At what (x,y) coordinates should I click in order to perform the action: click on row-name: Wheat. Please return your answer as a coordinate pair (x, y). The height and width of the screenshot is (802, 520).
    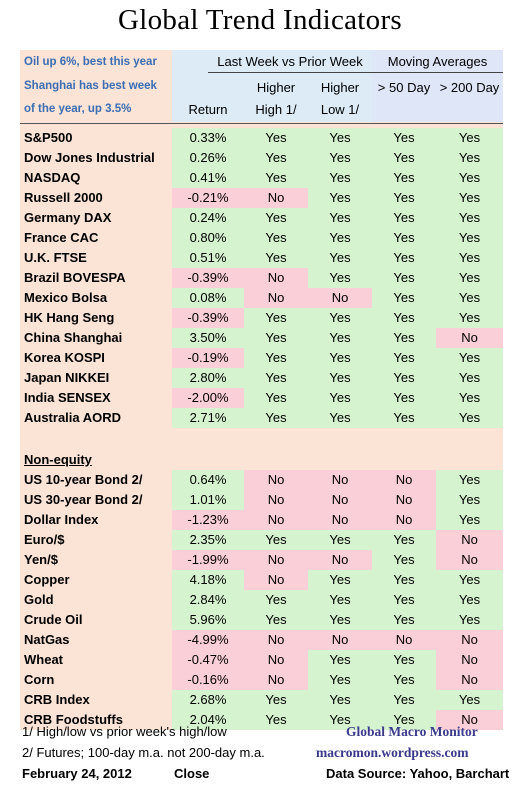
    Looking at the image, I should click on (96, 660).